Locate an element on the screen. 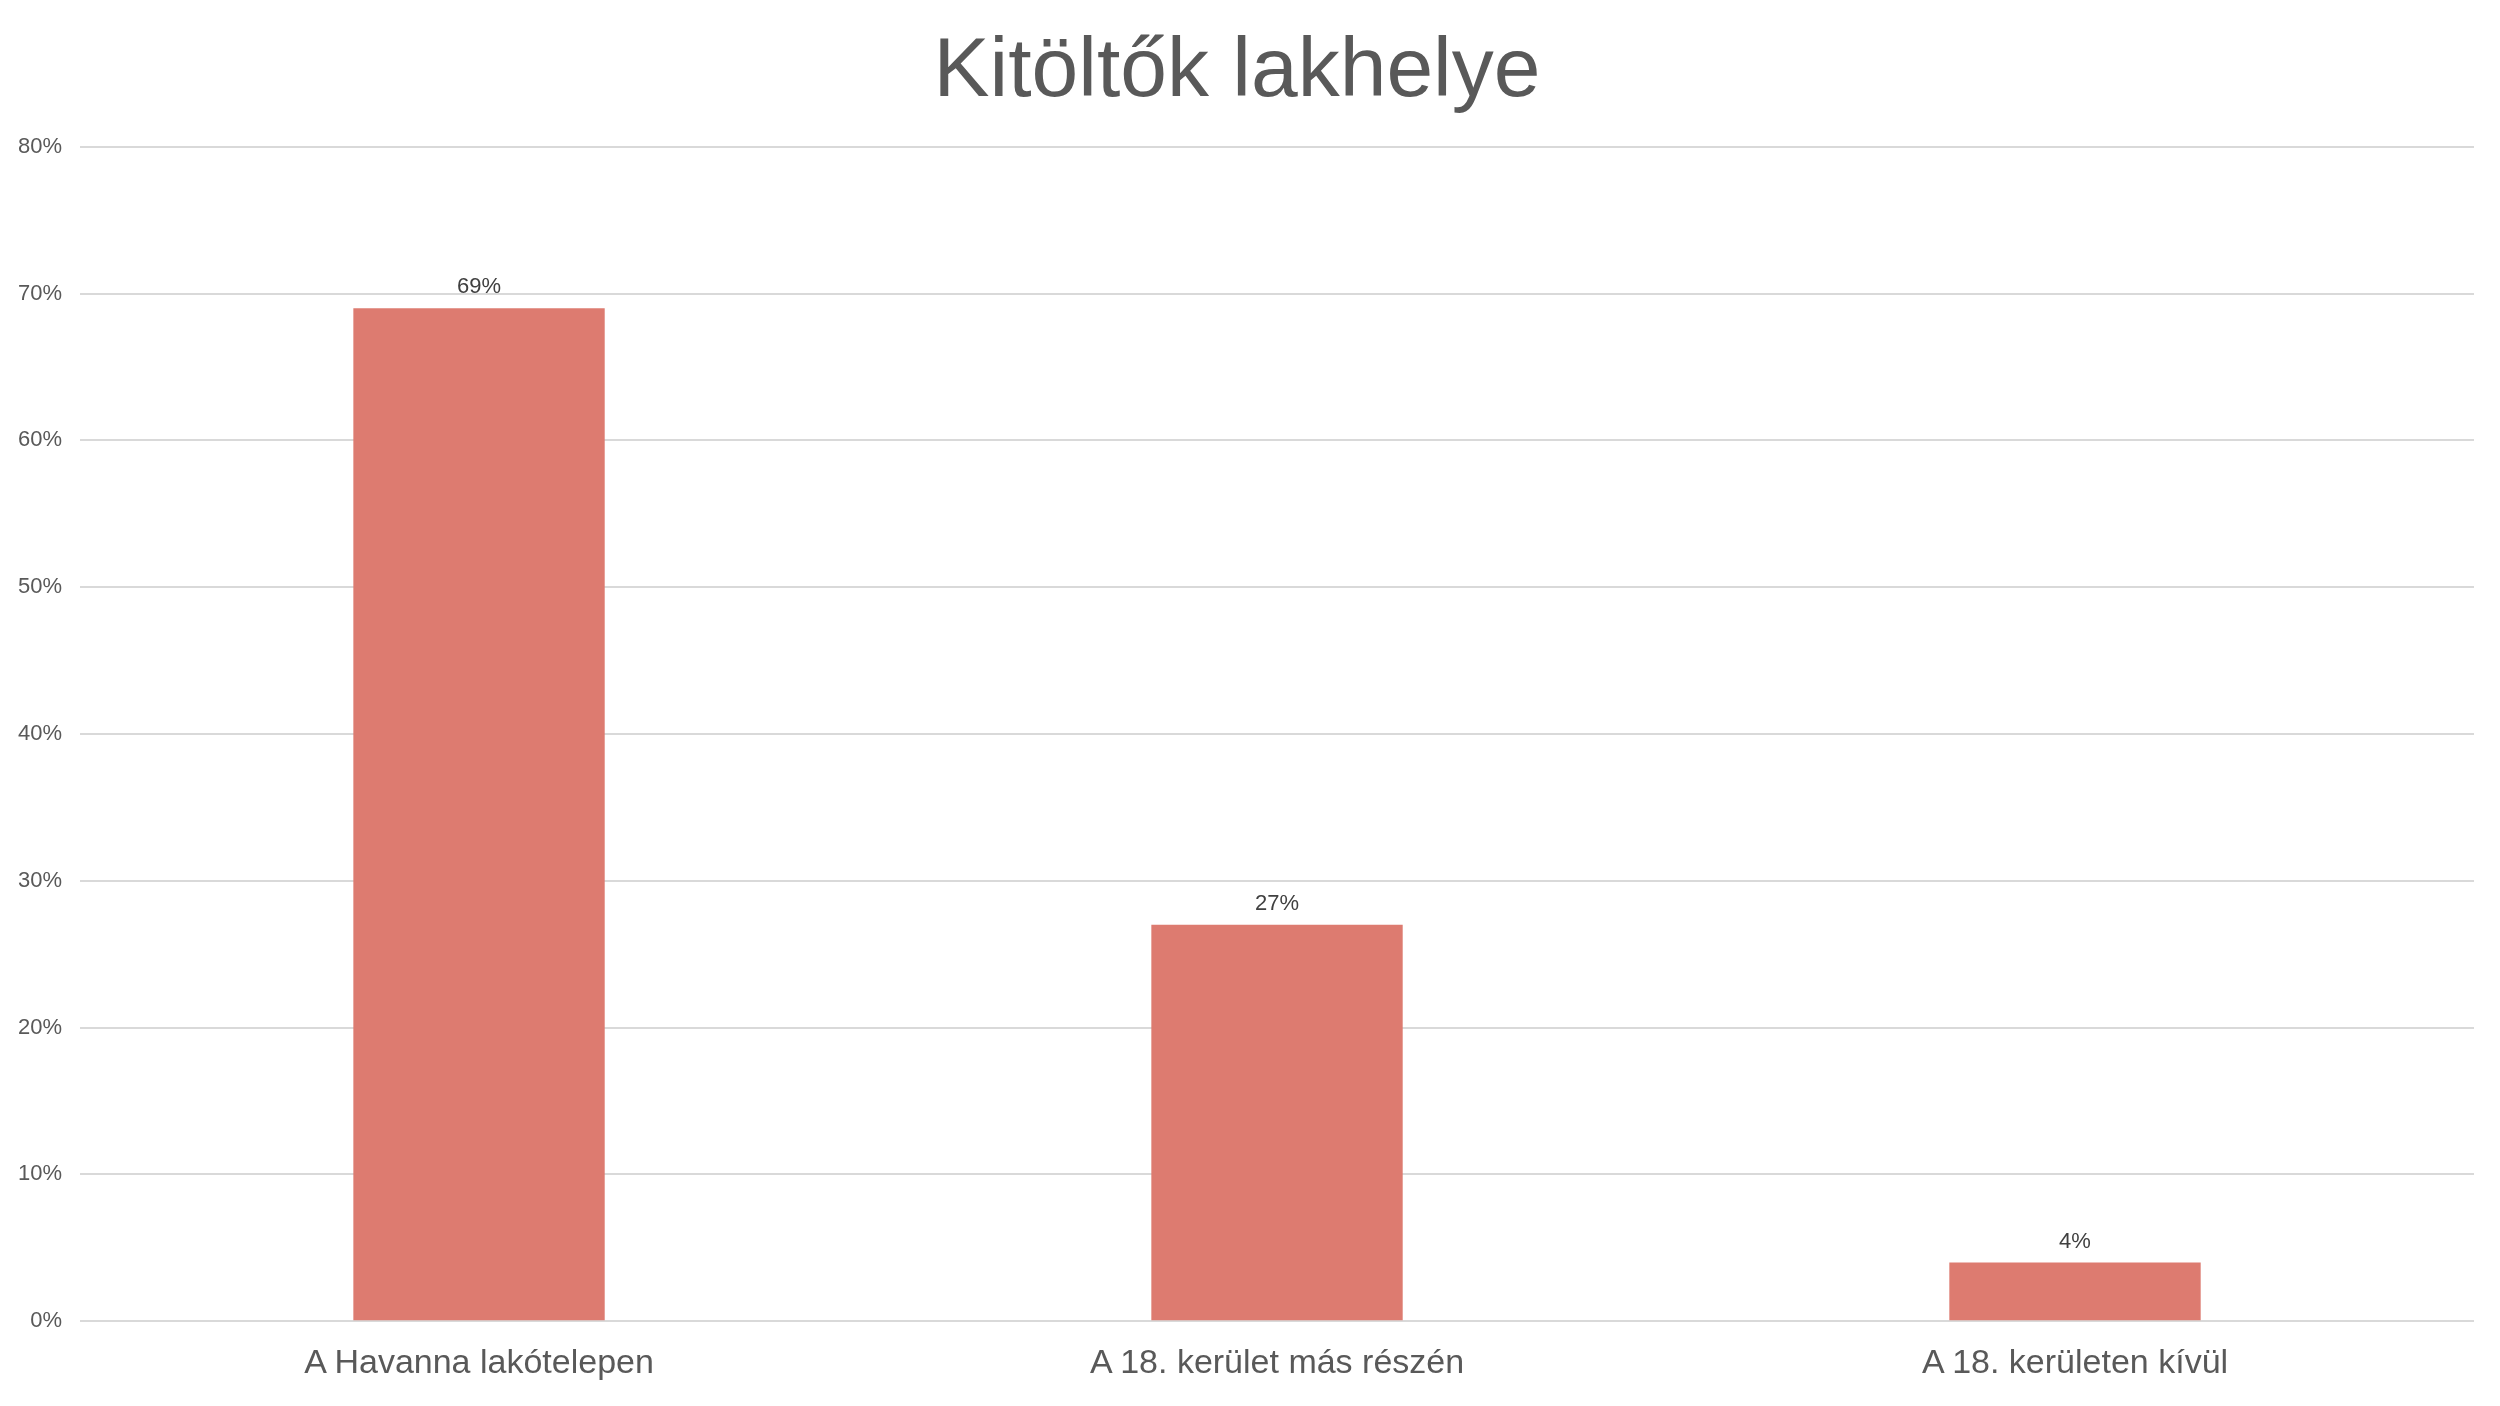  x-tick-label: A 18. kerület más részén is located at coordinates (1277, 1360).